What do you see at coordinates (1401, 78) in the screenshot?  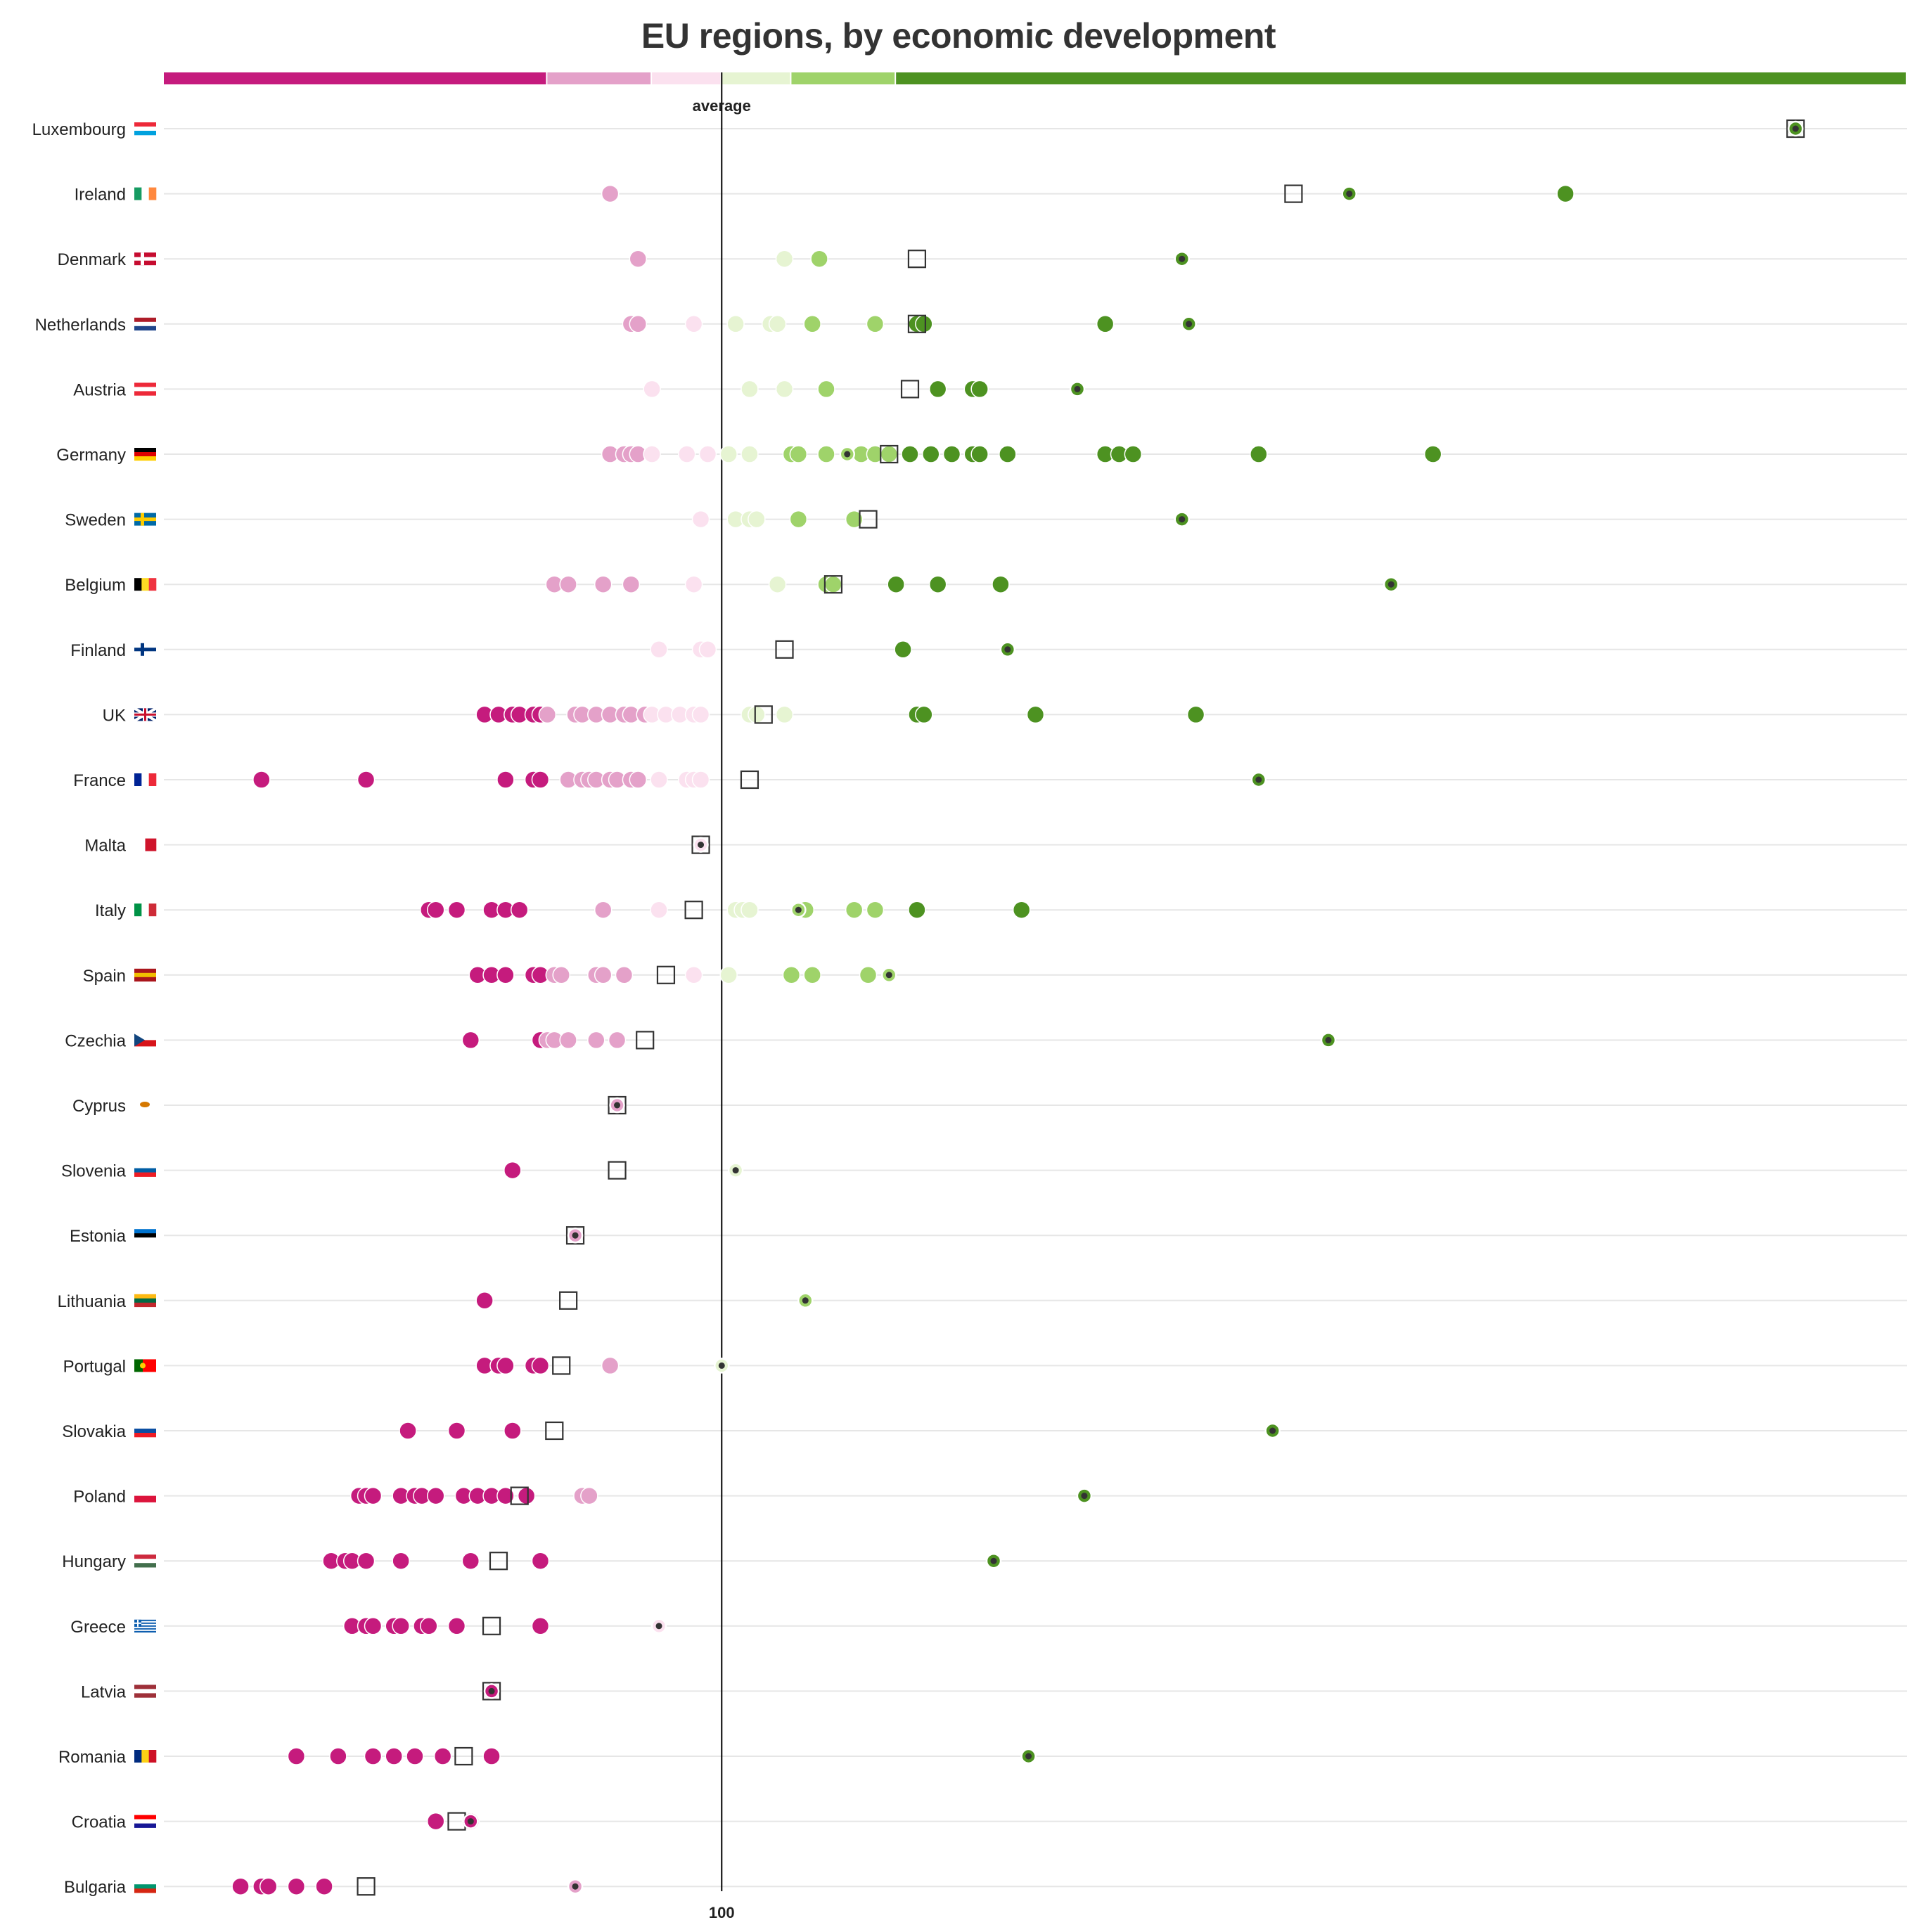 I see `color-scale-segment` at bounding box center [1401, 78].